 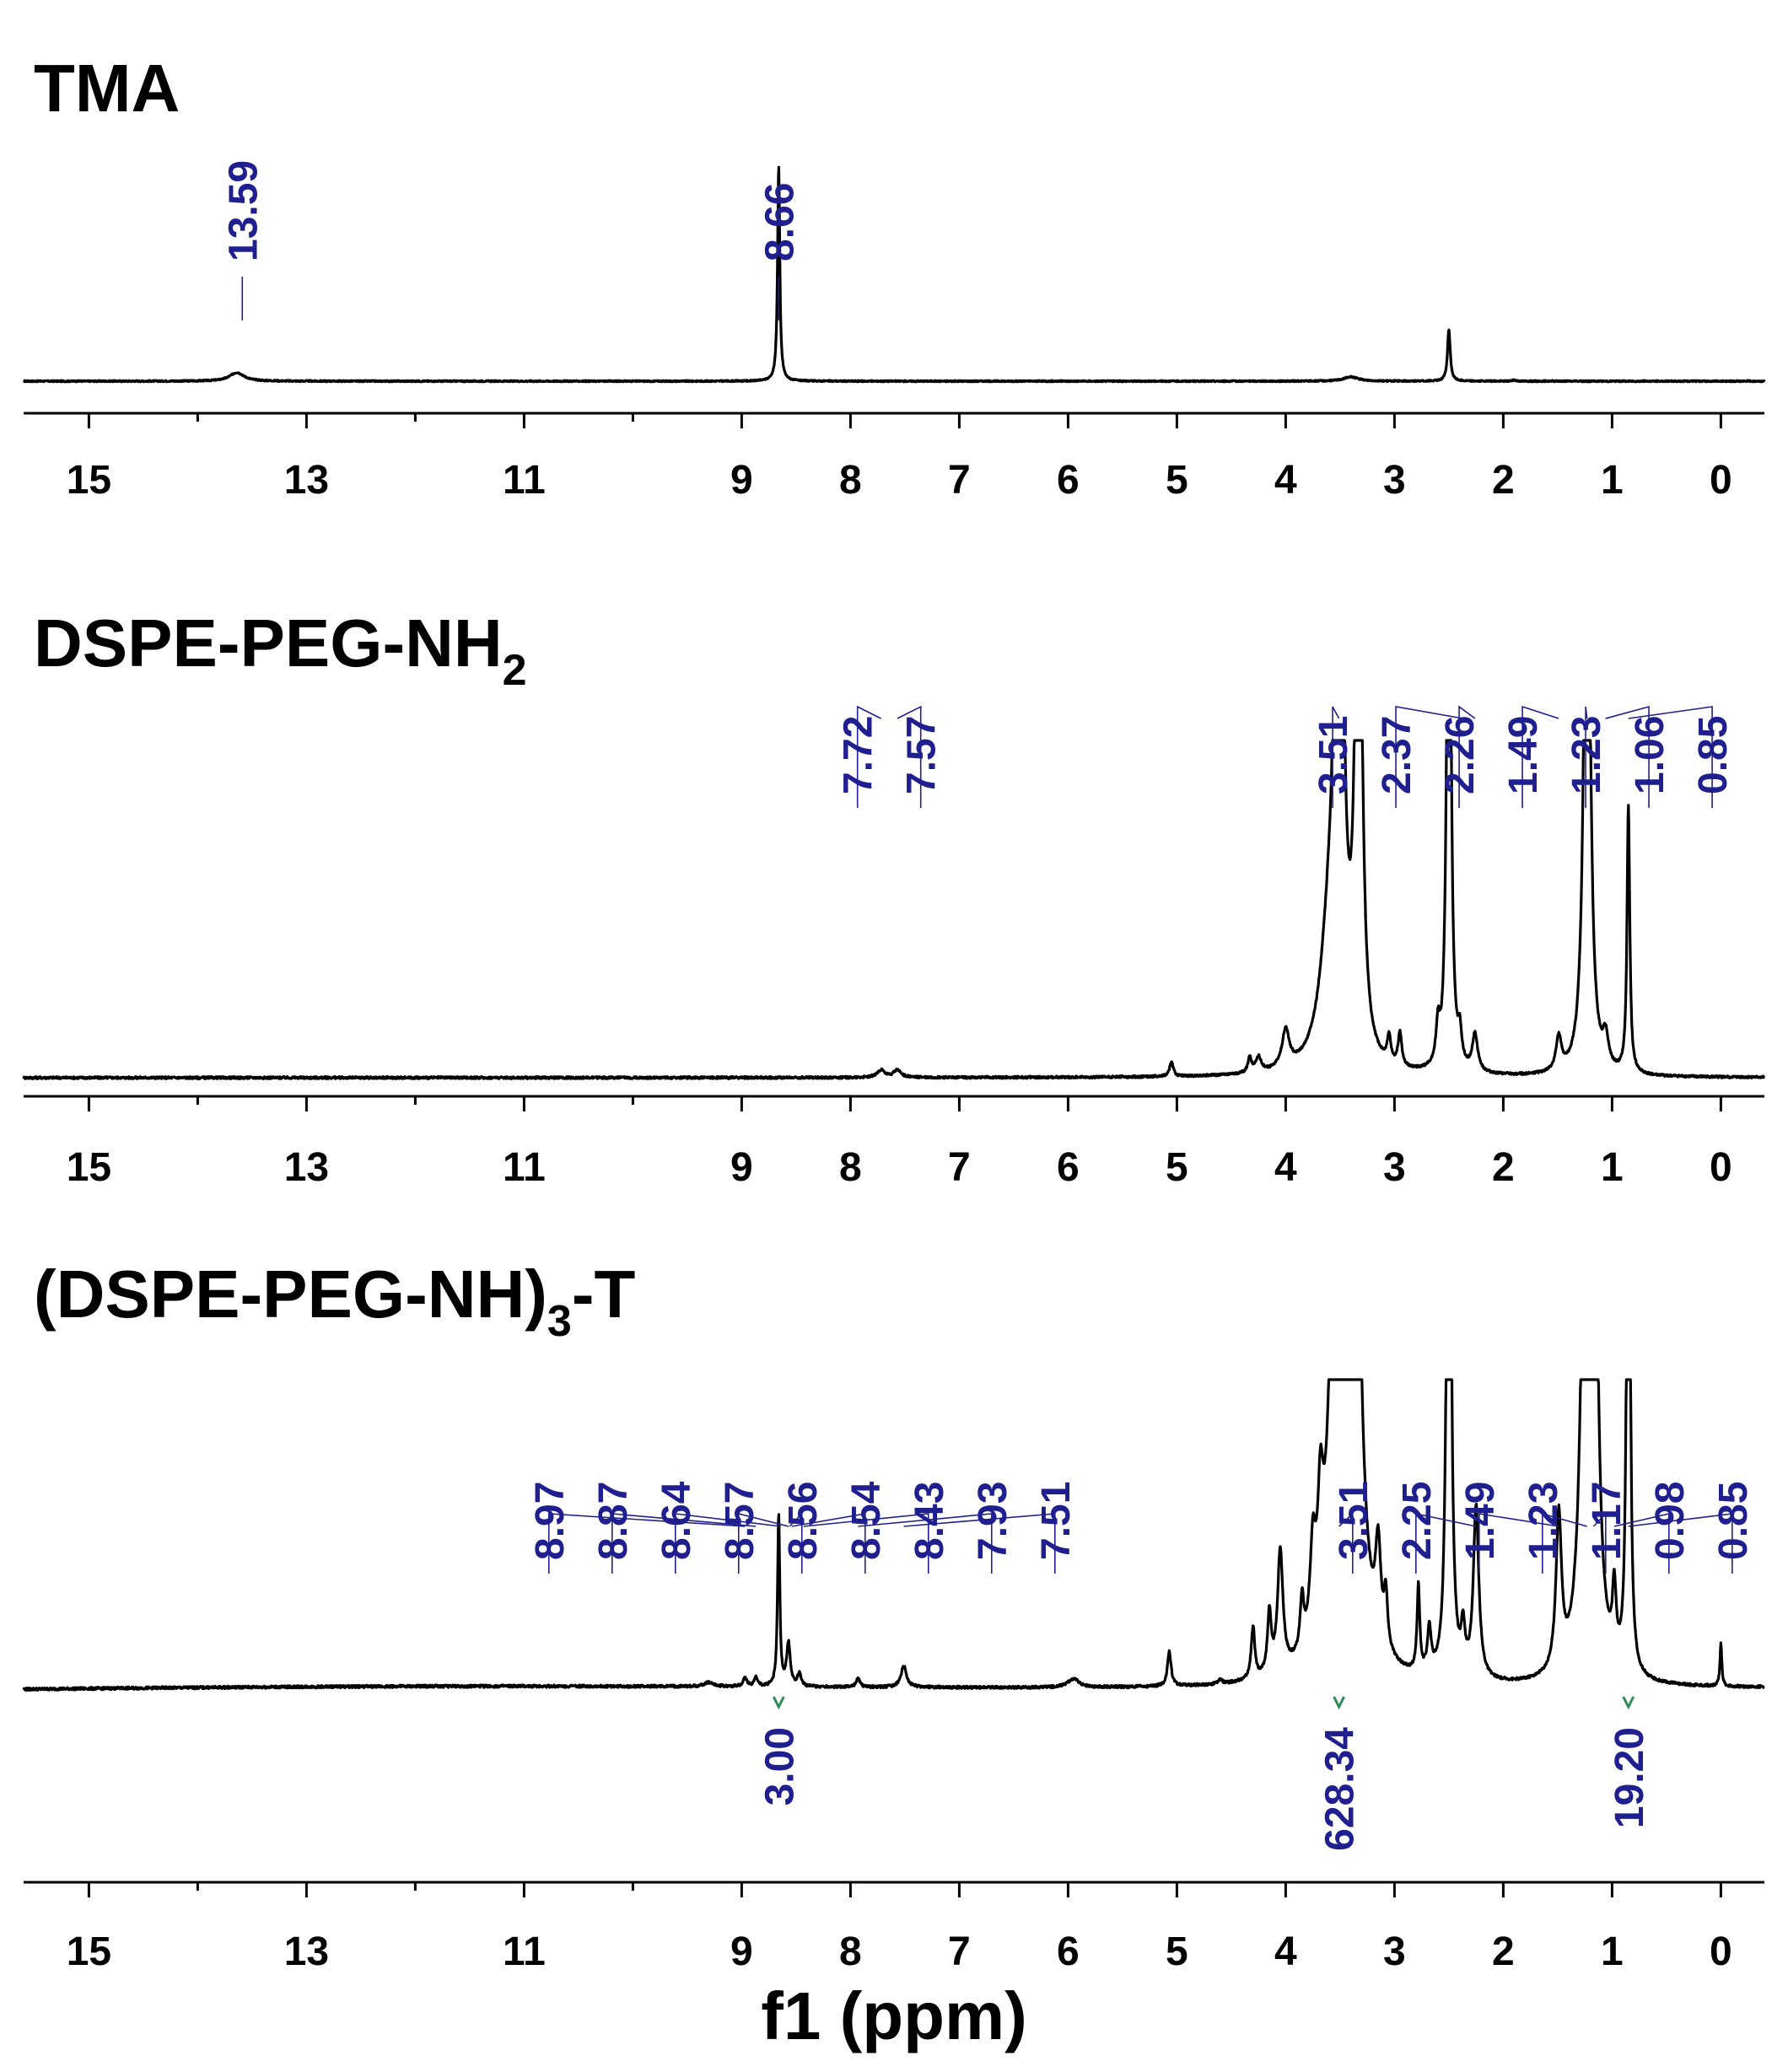 What do you see at coordinates (803, 1521) in the screenshot?
I see `peak-label: 8.56` at bounding box center [803, 1521].